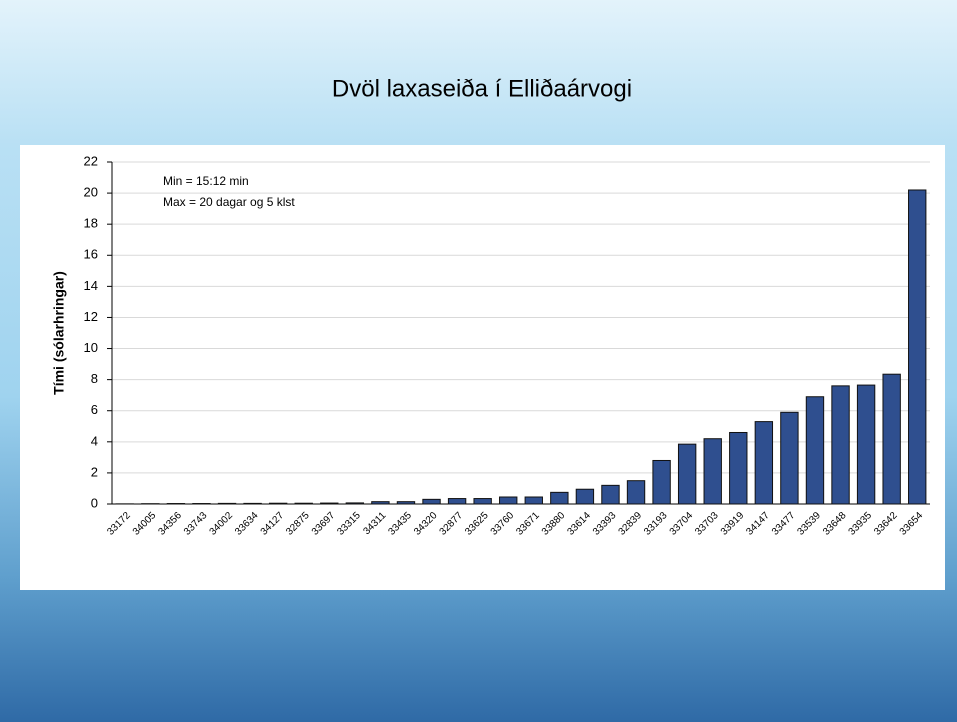 This screenshot has width=957, height=722. I want to click on annotation: Min = 15:12 min, so click(206, 181).